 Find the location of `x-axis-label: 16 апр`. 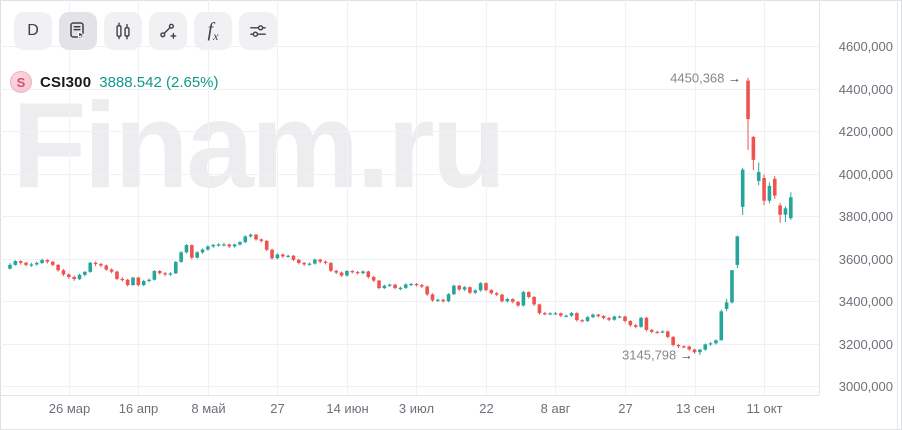

x-axis-label: 16 апр is located at coordinates (139, 408).